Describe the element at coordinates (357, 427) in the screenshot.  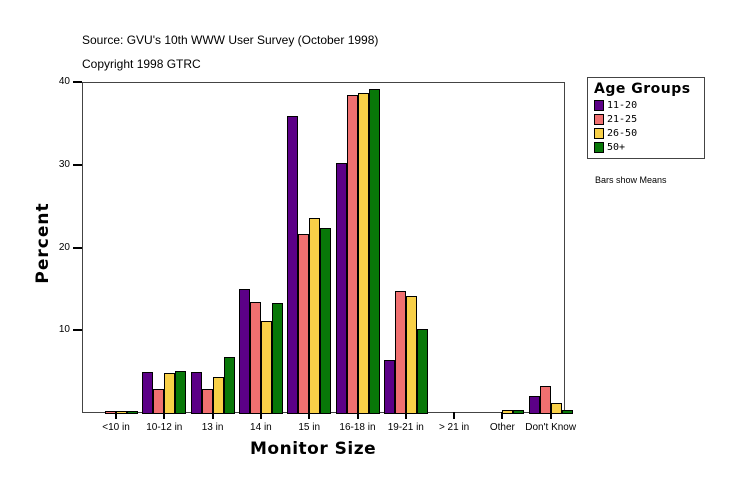
I see `x-tick-label: 16-18 in` at that location.